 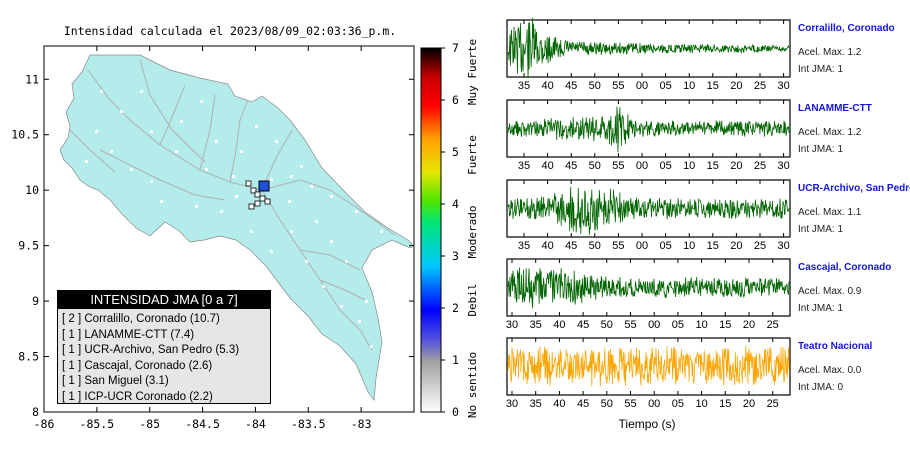 What do you see at coordinates (845, 267) in the screenshot?
I see `station-name: Cascajal, Coronado` at bounding box center [845, 267].